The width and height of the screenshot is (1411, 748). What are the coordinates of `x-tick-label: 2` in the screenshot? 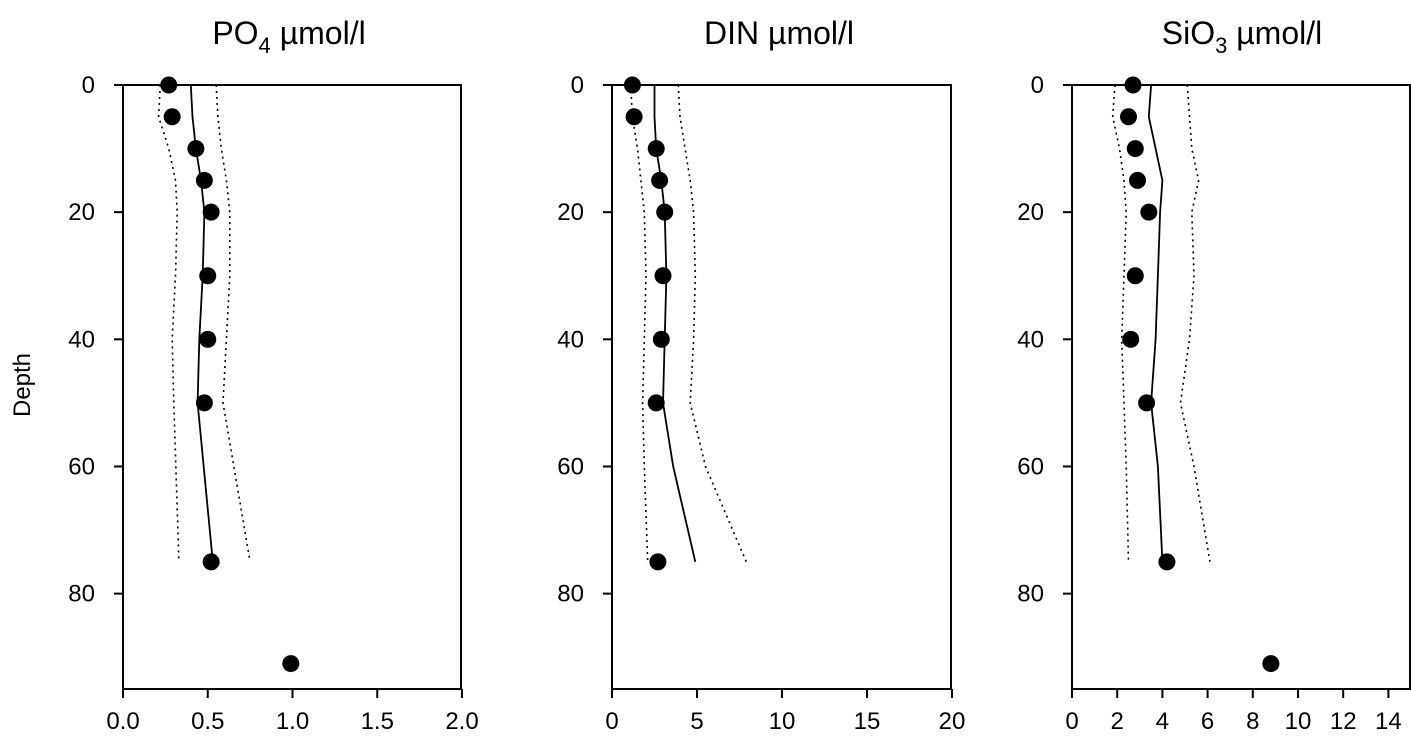 It's located at (1117, 721).